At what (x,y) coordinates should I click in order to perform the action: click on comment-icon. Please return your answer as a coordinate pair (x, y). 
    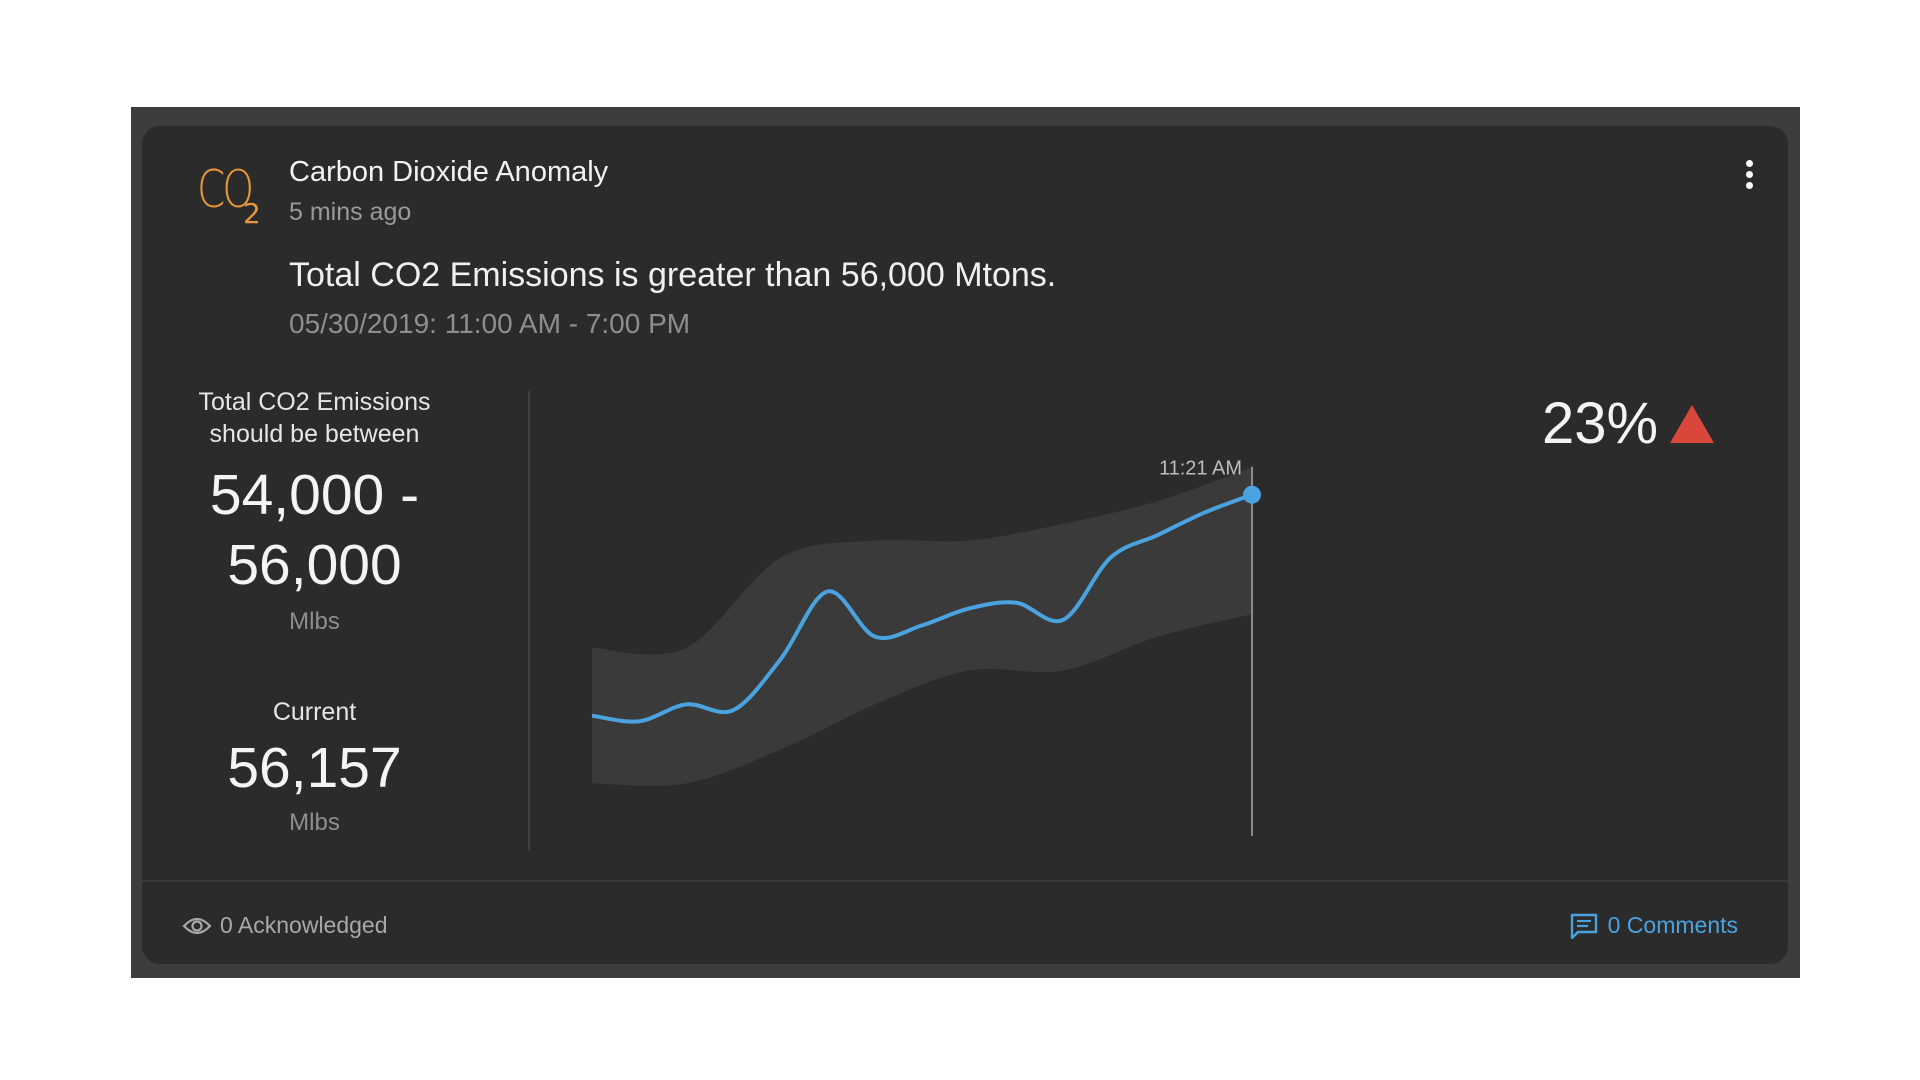
    Looking at the image, I should click on (1583, 926).